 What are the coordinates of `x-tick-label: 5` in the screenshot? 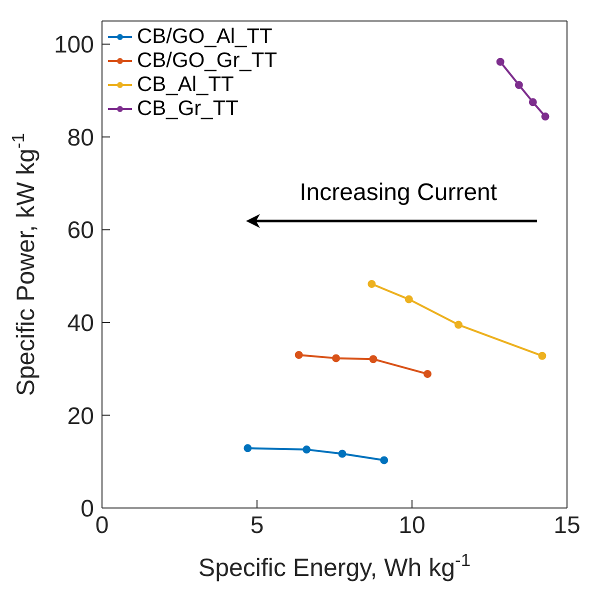 It's located at (257, 526).